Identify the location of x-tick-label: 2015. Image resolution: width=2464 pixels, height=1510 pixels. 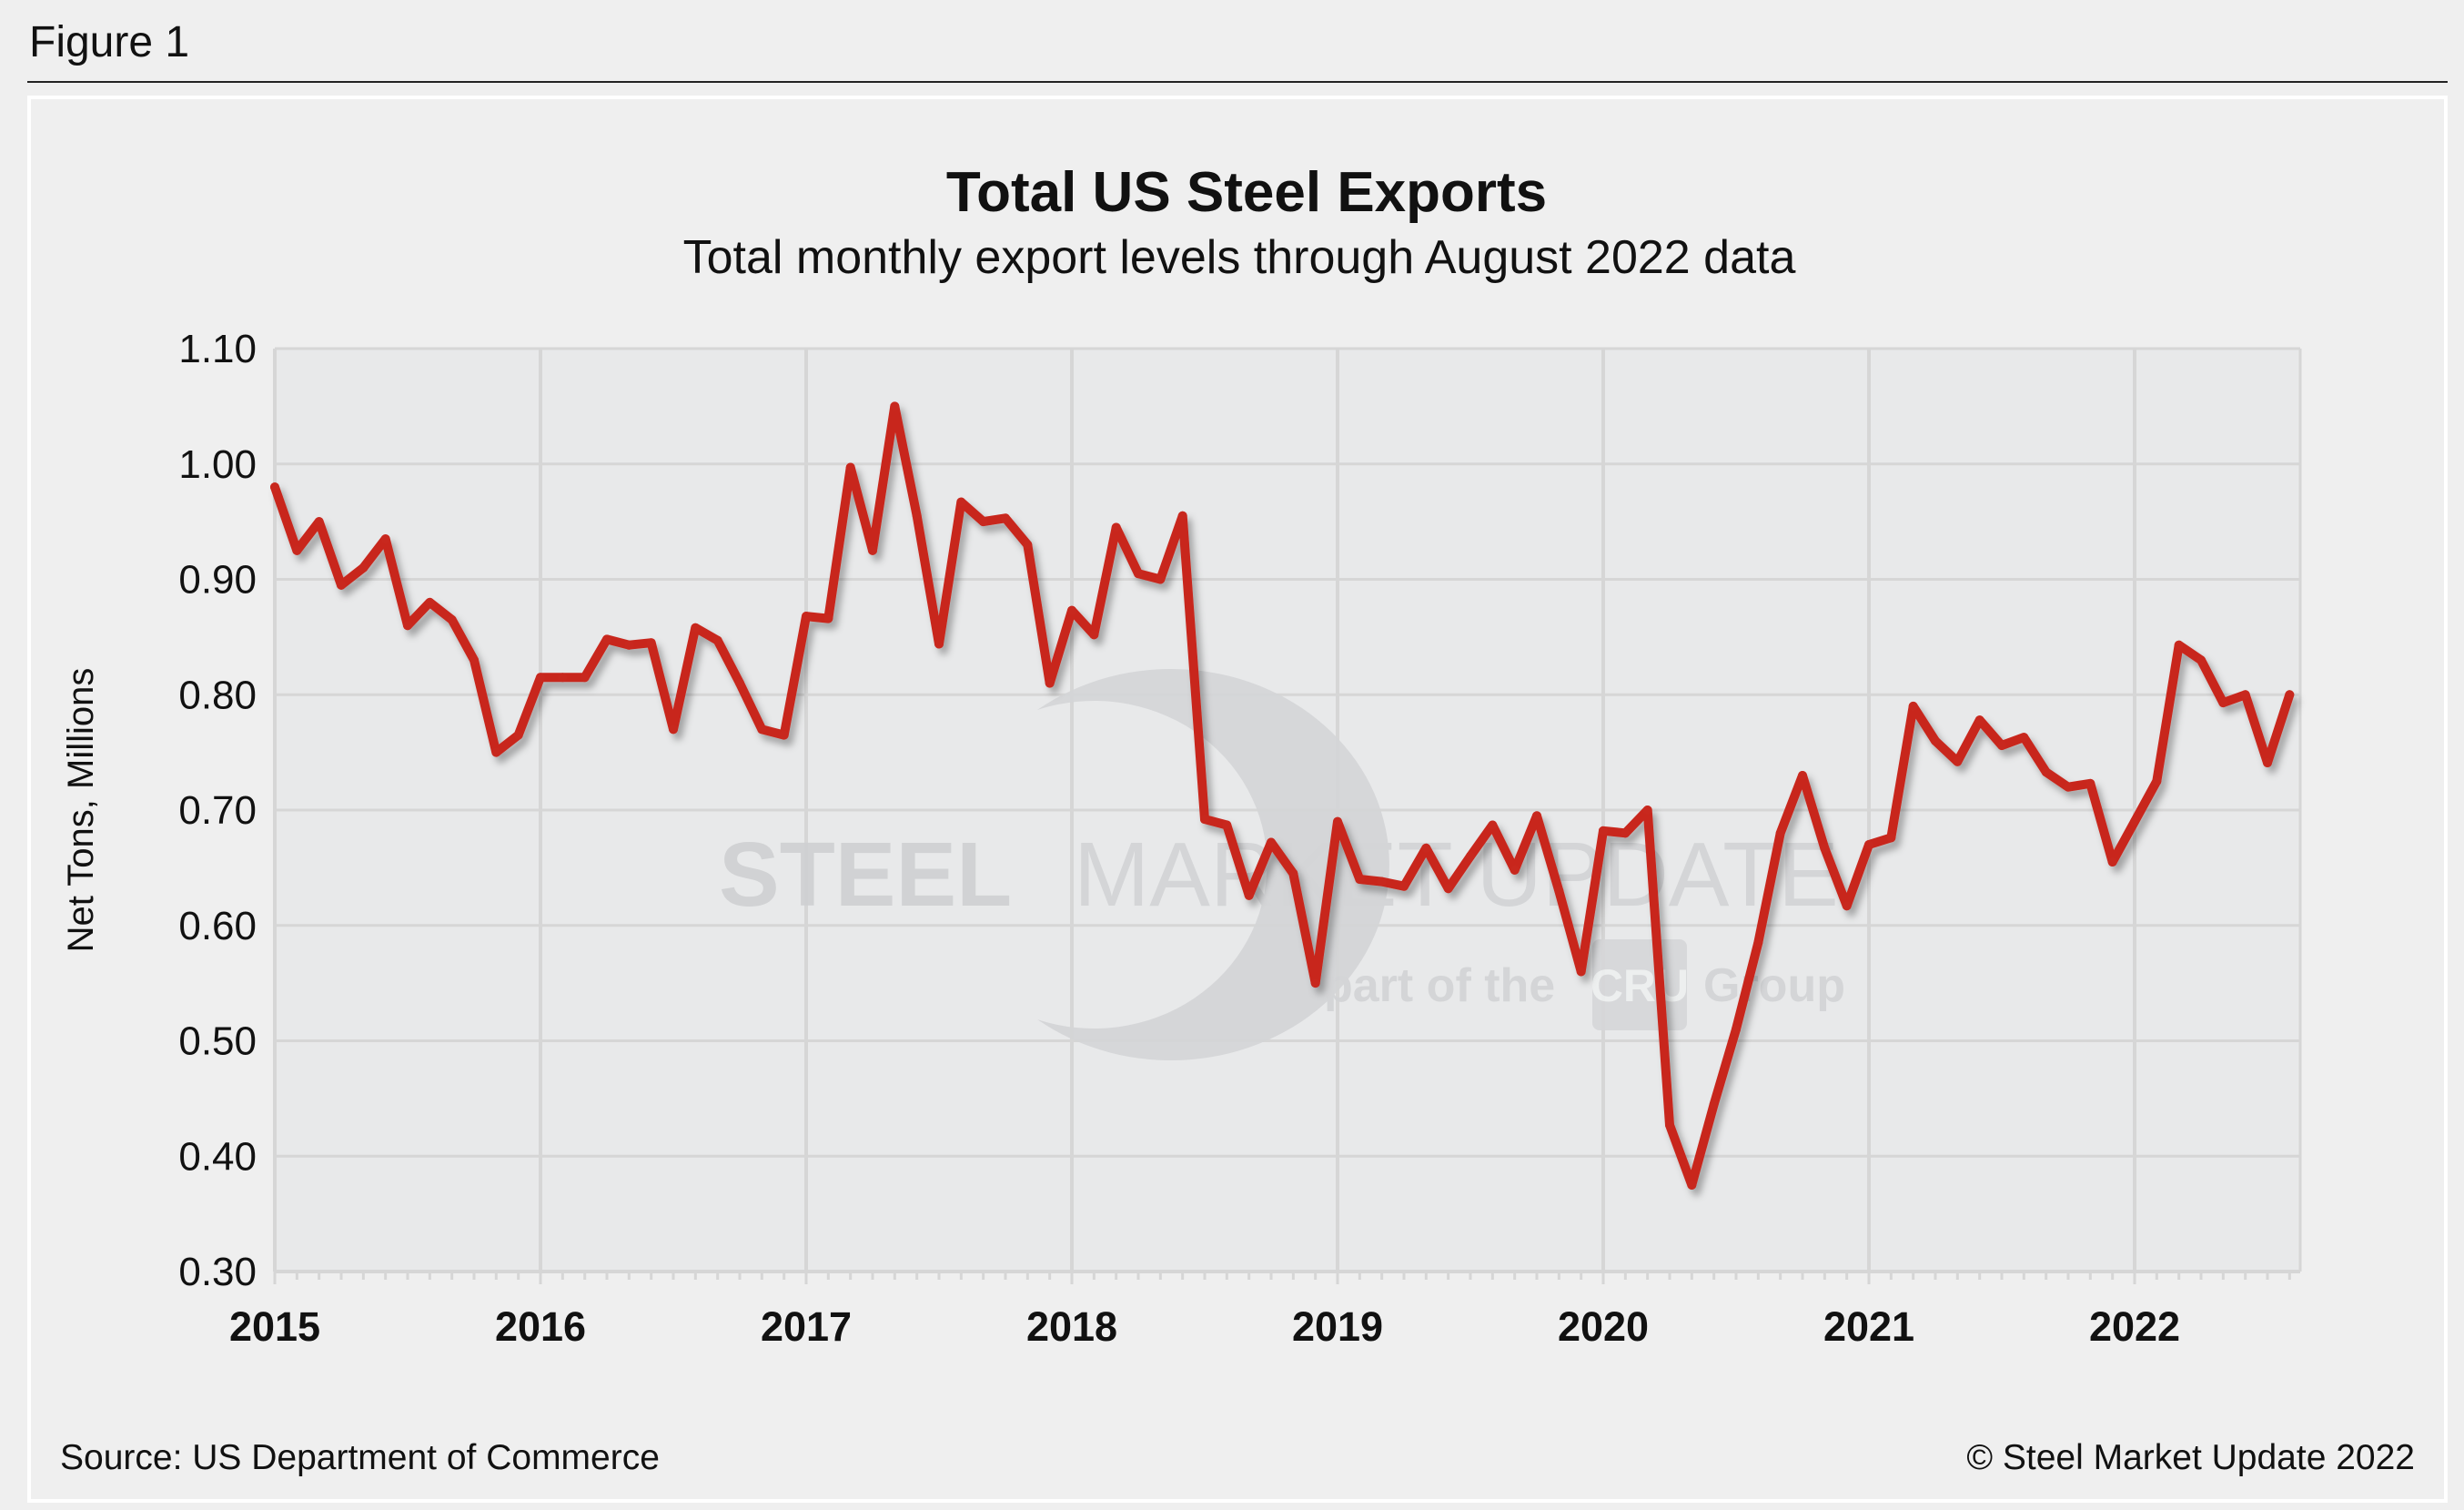
(274, 1326).